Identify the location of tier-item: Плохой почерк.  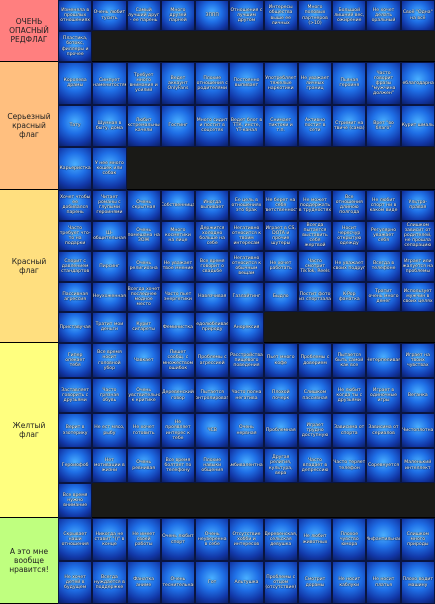
(280, 395).